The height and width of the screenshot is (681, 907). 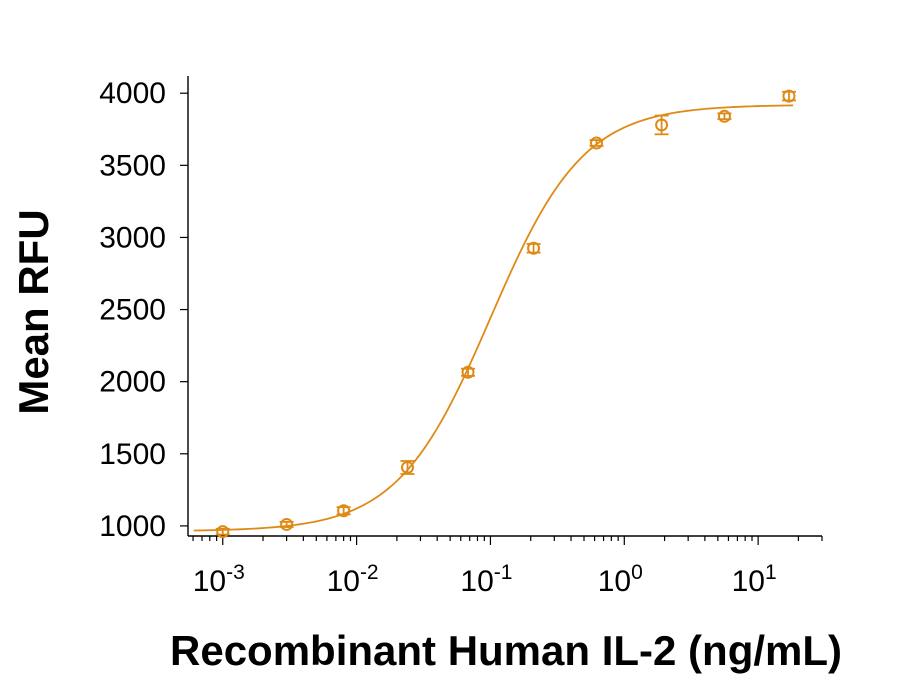 I want to click on x-tick-label: 10¹, so click(x=754, y=579).